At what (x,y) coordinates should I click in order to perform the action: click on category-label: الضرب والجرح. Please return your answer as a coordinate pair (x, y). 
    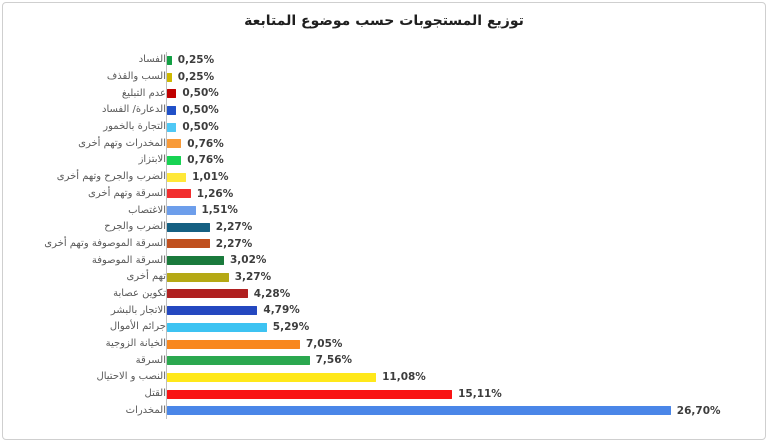
    Looking at the image, I should click on (135, 227).